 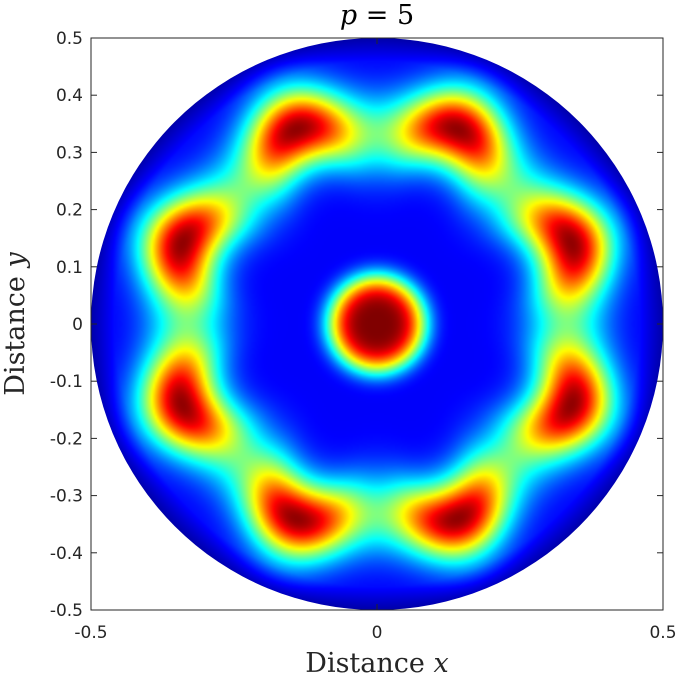 I want to click on x-axis-label-var: x, so click(x=440, y=661).